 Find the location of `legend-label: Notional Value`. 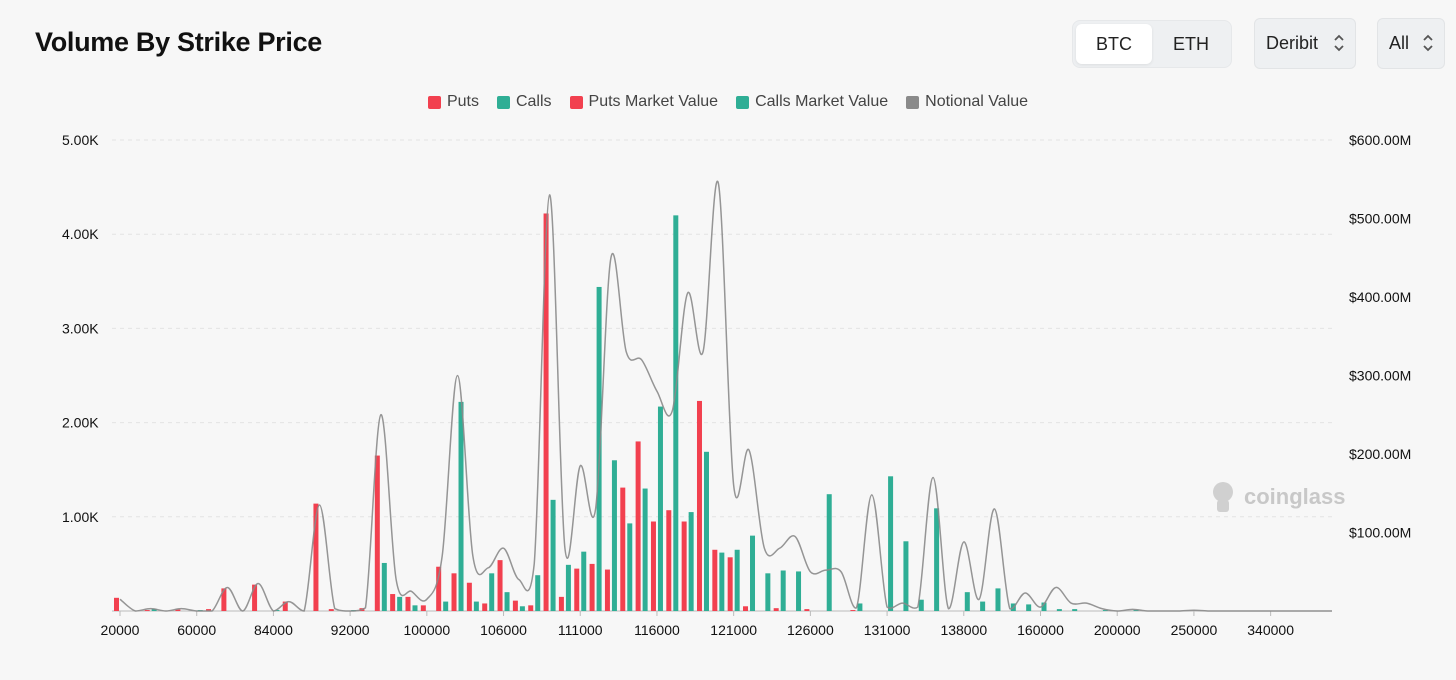

legend-label: Notional Value is located at coordinates (977, 101).